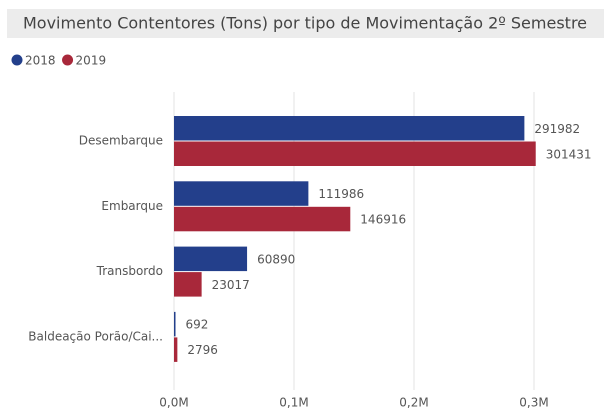 This screenshot has height=412, width=611. What do you see at coordinates (383, 220) in the screenshot?
I see `data-label: 146916` at bounding box center [383, 220].